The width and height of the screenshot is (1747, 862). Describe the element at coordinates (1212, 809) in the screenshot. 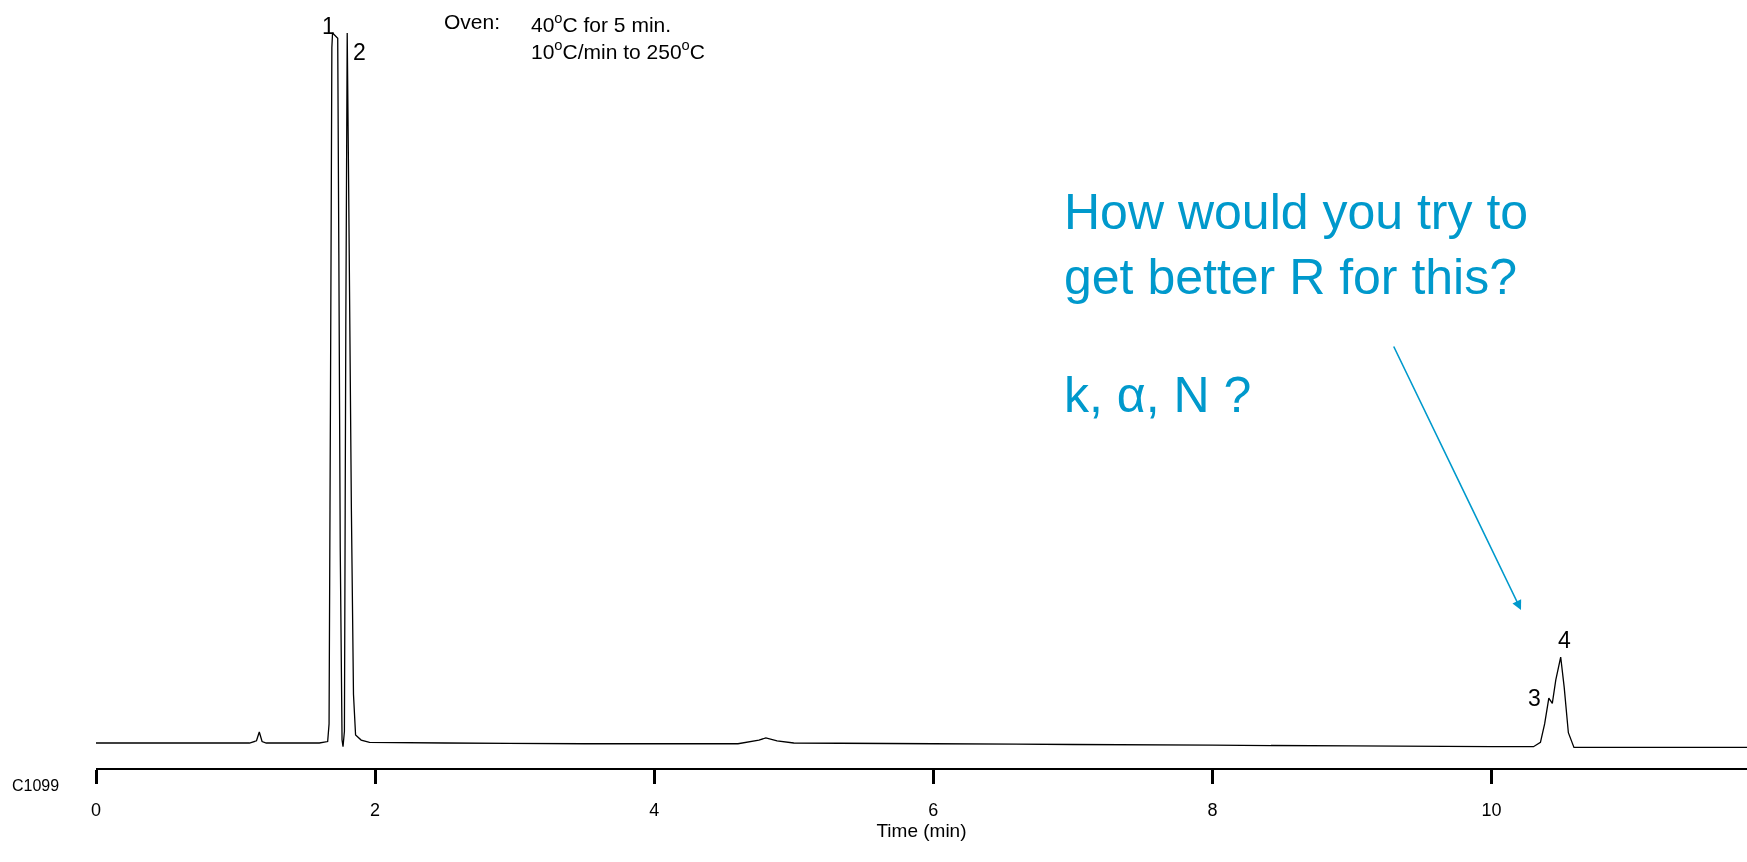

I see `x-tick-label: 8` at that location.